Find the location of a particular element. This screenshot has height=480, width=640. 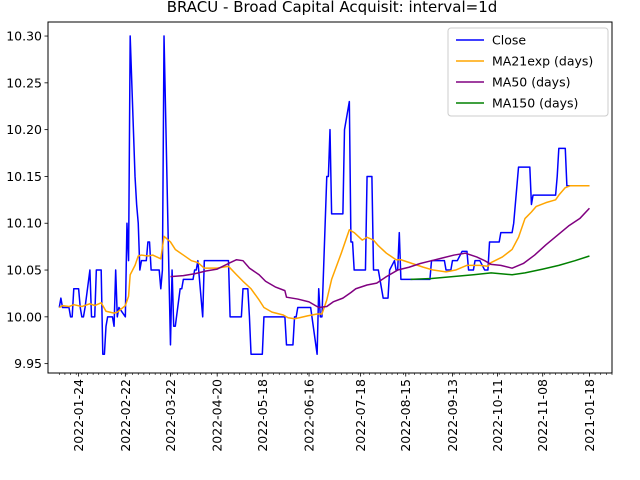

x-tick-label: 2022-03-22 is located at coordinates (170, 415).